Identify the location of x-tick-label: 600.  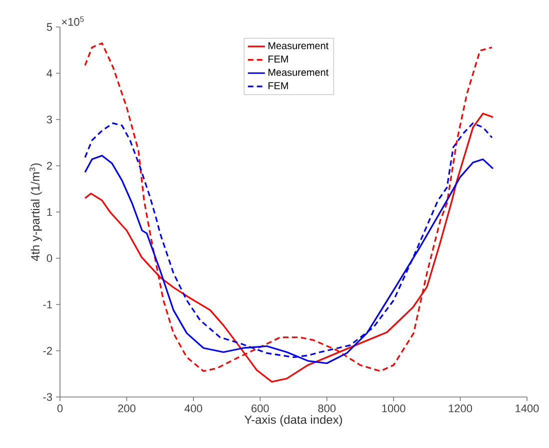
(260, 408).